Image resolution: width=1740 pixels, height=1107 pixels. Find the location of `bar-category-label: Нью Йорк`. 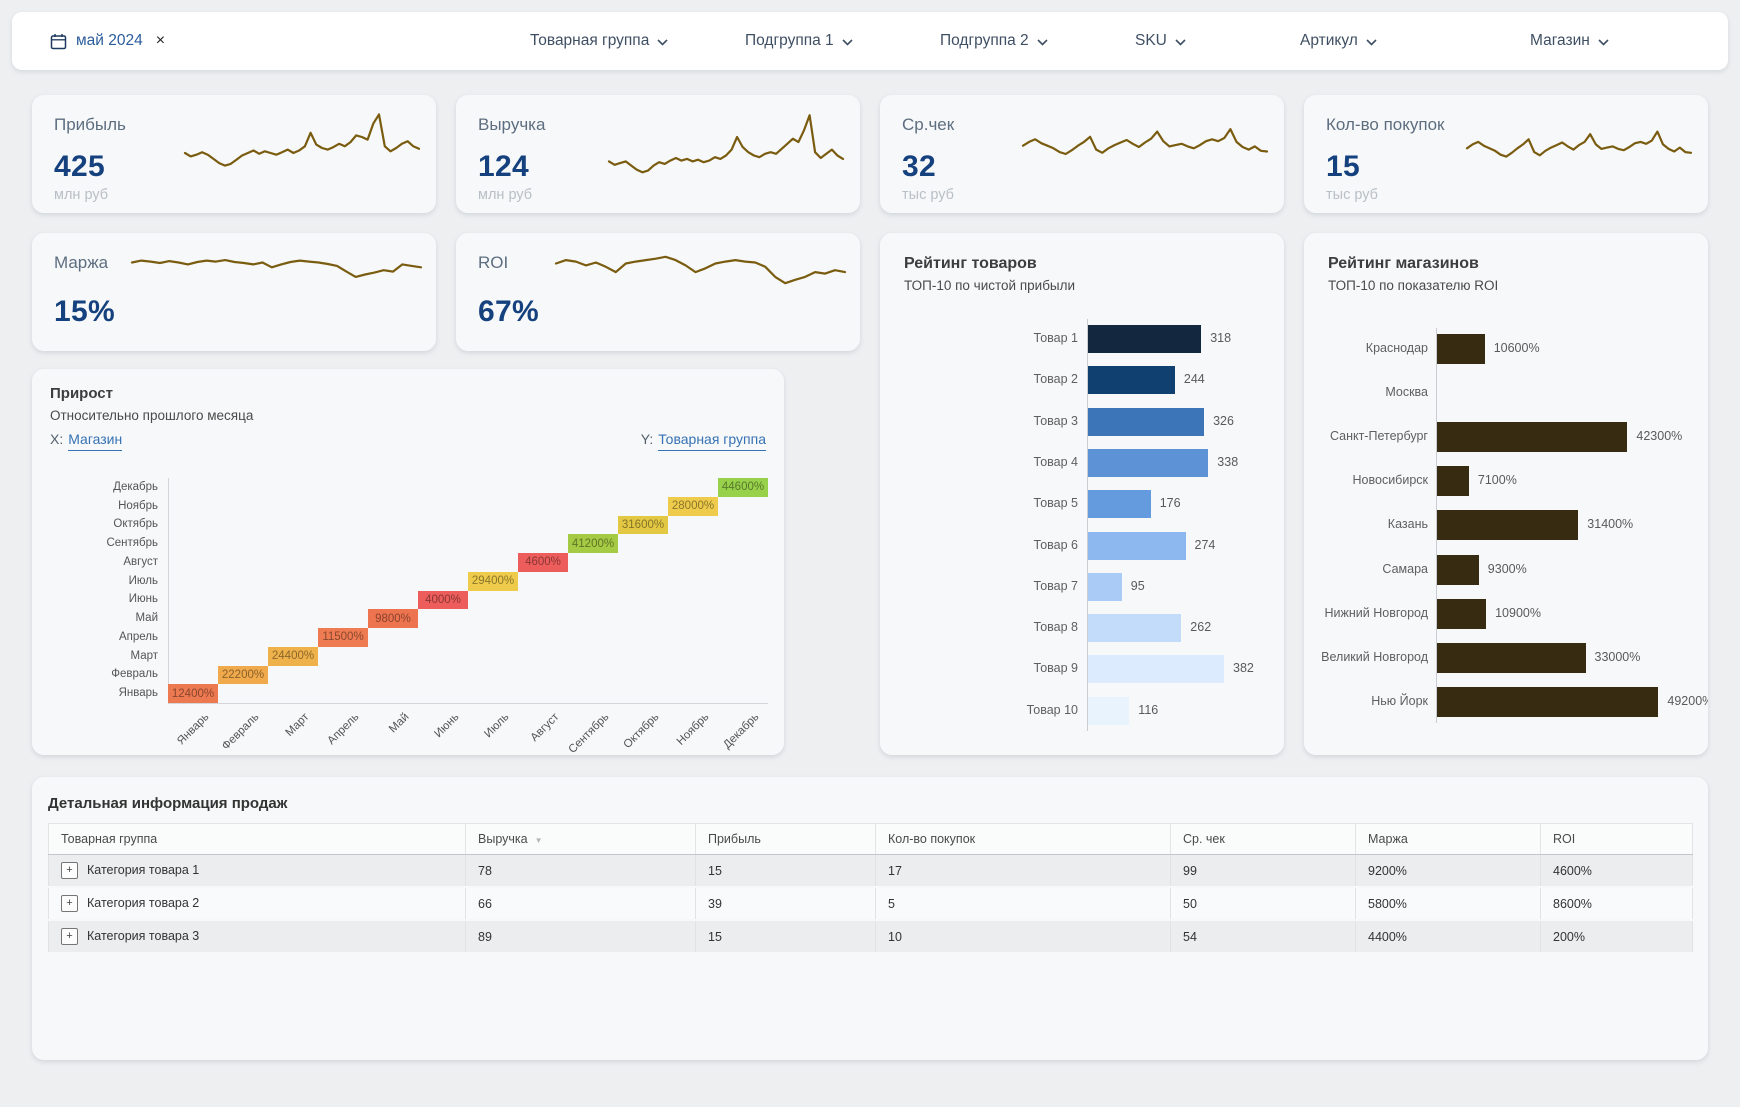

bar-category-label: Нью Йорк is located at coordinates (1399, 700).